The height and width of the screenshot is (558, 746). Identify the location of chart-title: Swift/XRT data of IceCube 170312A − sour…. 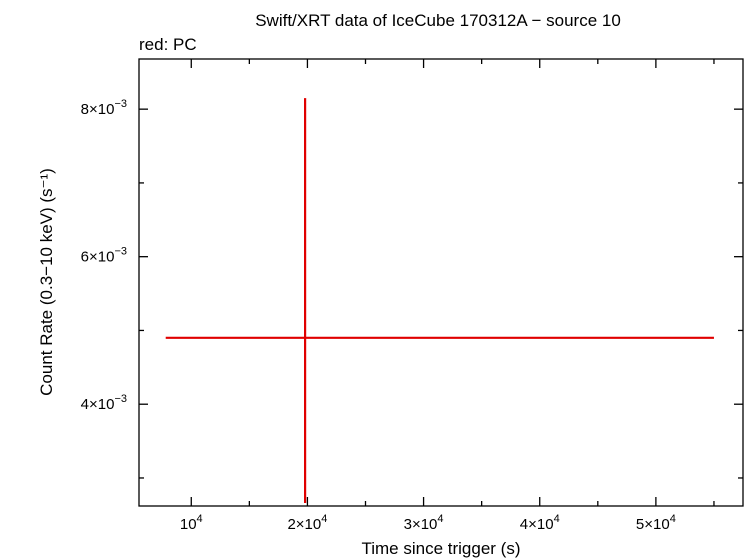
(438, 20).